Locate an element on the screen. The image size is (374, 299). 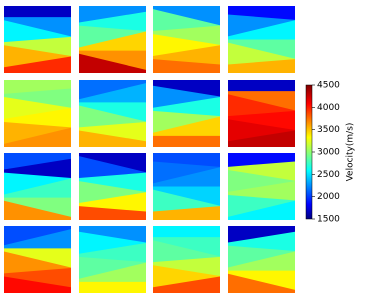
colorbar-tick-label: 4000 is located at coordinates (328, 108).